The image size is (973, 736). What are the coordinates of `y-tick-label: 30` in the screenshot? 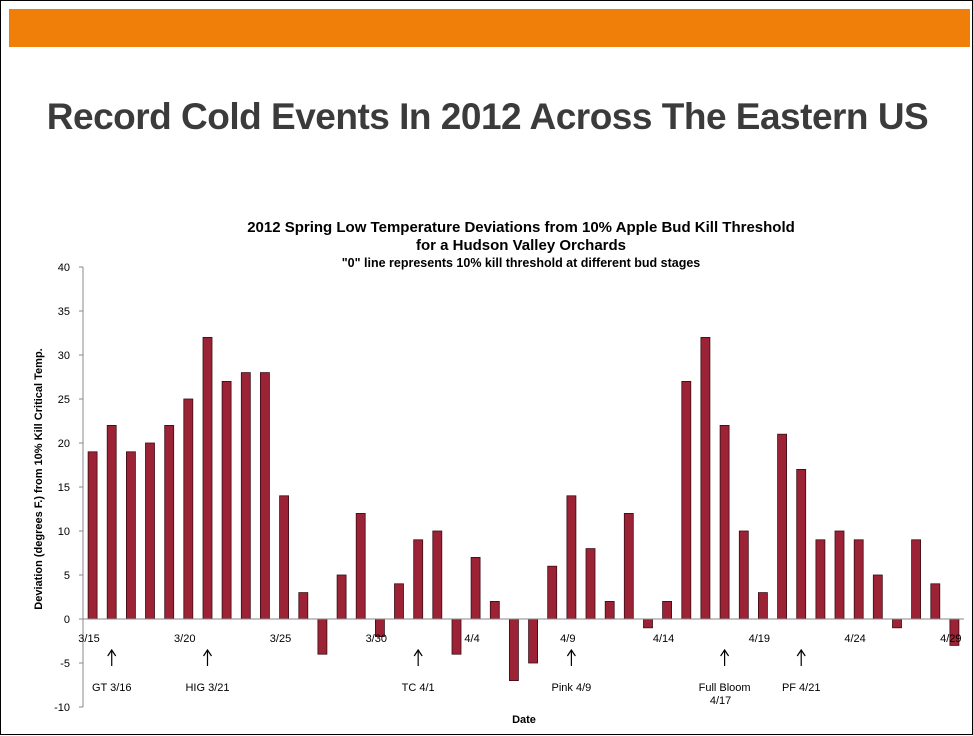 It's located at (64, 356).